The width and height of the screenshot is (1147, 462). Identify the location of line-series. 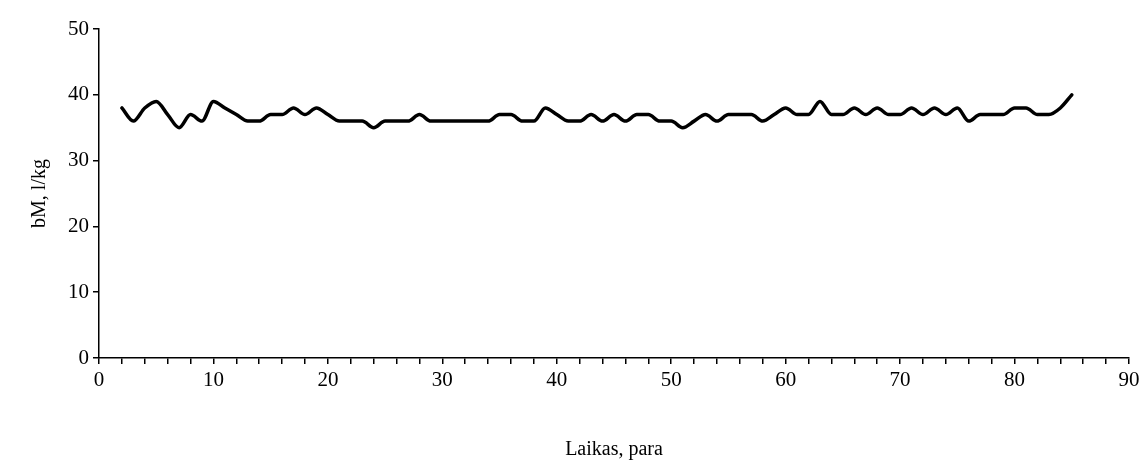
(597, 111).